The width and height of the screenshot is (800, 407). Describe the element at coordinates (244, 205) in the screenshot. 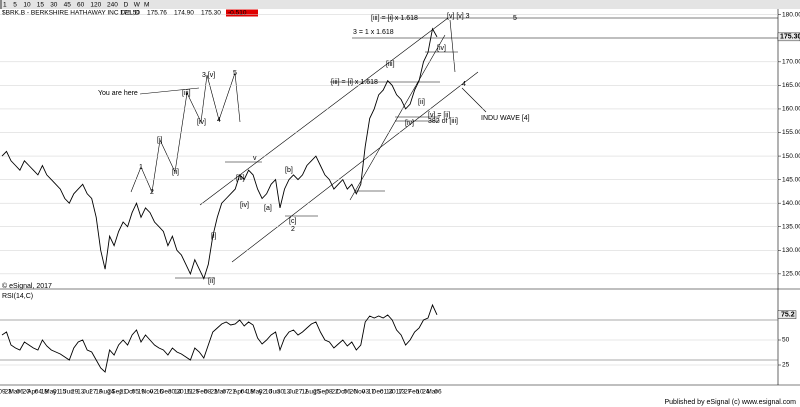

I see `wave-label: [iv]` at that location.